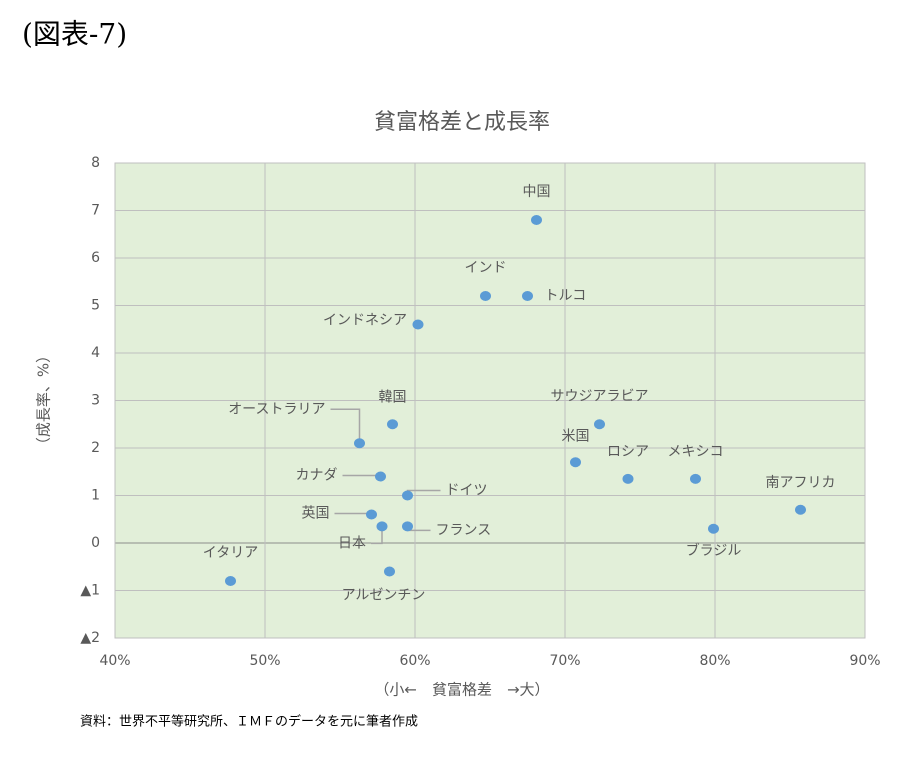 This screenshot has width=920, height=766. I want to click on point-label: インド, so click(486, 268).